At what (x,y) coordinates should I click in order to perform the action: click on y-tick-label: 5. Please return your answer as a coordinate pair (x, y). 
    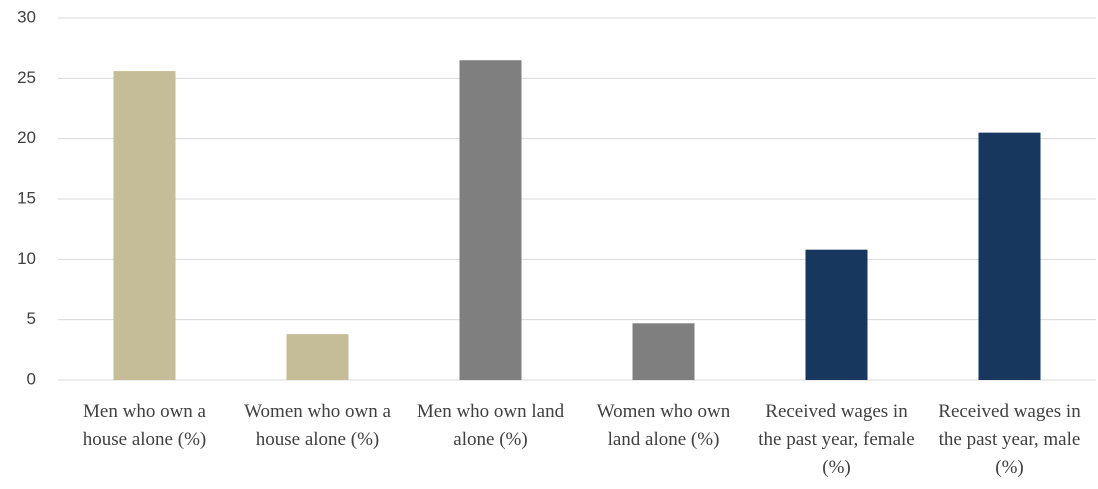
    Looking at the image, I should click on (31, 318).